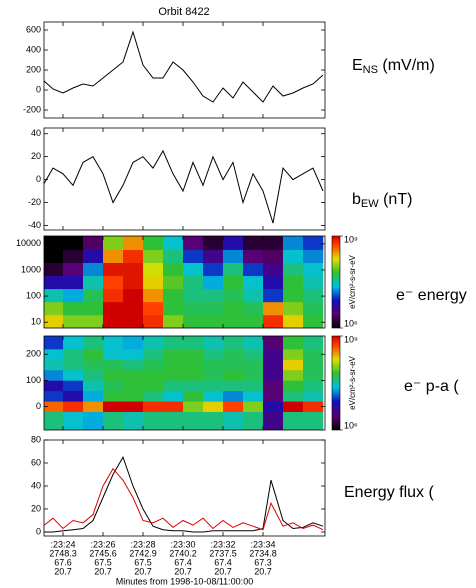 The height and width of the screenshot is (588, 476). Describe the element at coordinates (396, 199) in the screenshot. I see `side-label-rest: (nT)` at that location.